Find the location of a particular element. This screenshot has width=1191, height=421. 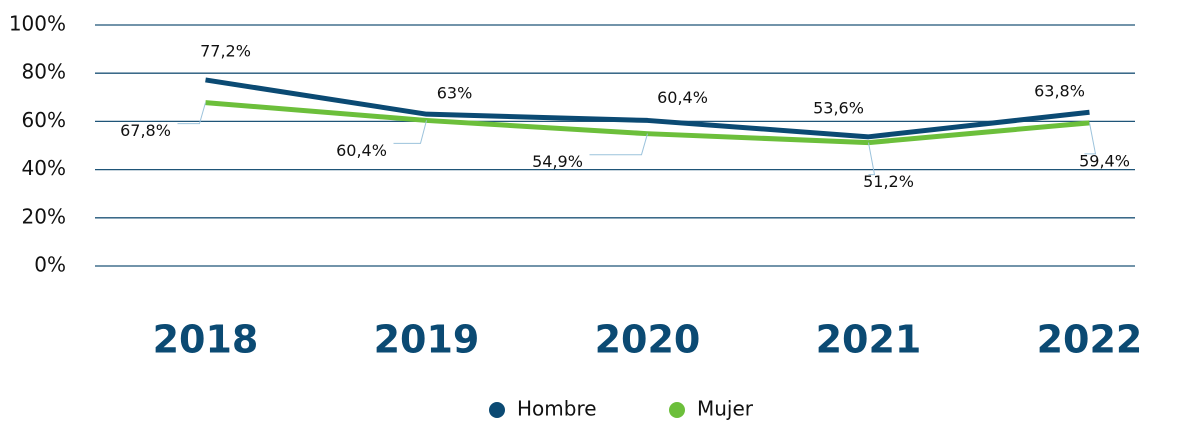

y-tick-label: 40% is located at coordinates (44, 168).